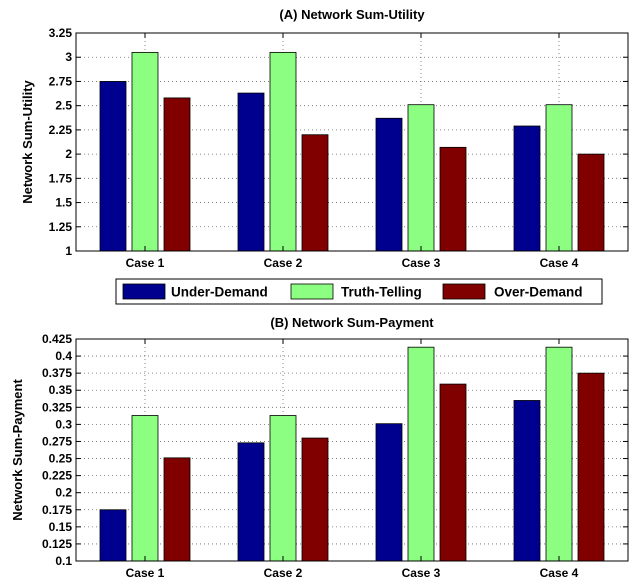 This screenshot has width=638, height=585. What do you see at coordinates (538, 292) in the screenshot?
I see `legend-label: Over-Demand` at bounding box center [538, 292].